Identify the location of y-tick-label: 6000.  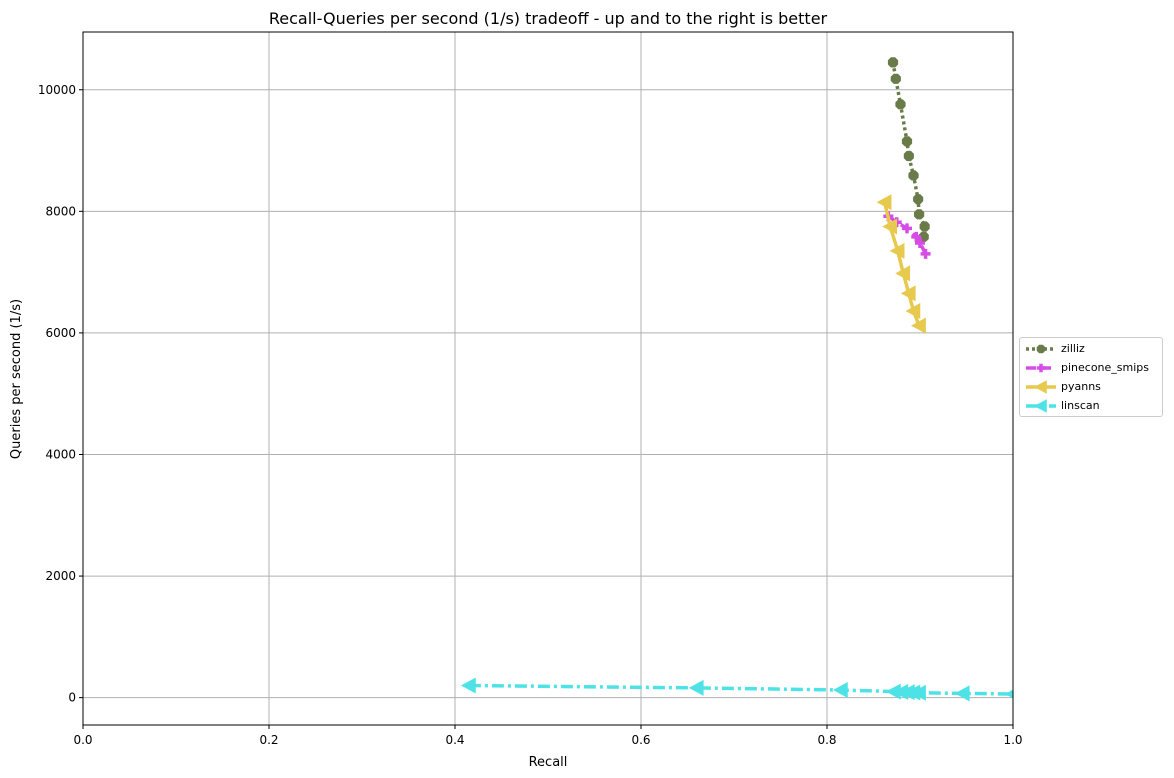
(60, 333).